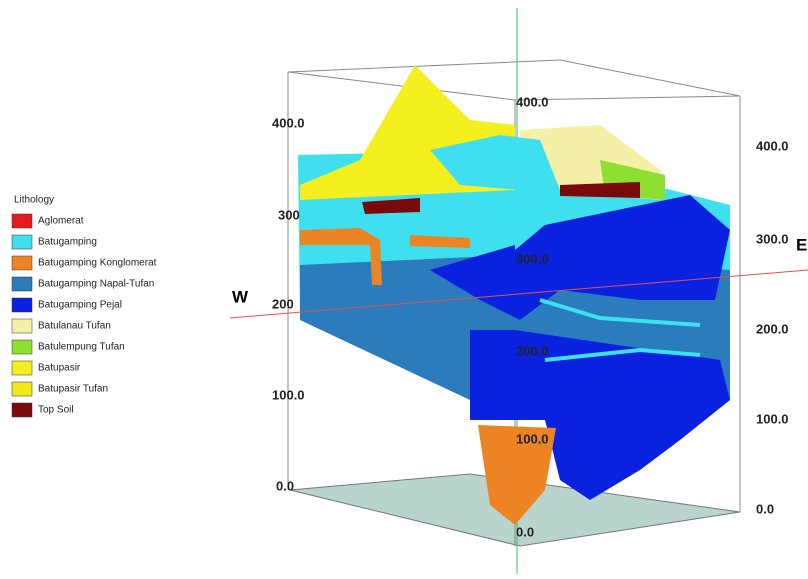  I want to click on legend-label: Batugamping Napal-Tufan, so click(96, 284).